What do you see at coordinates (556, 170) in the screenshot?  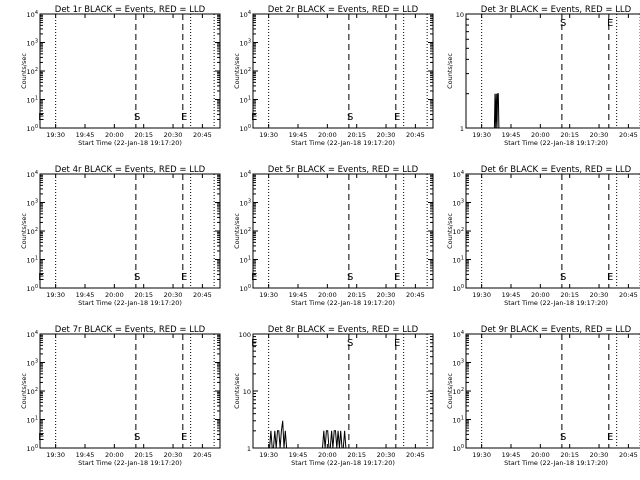 I see `panel-title: Det 6r BLACK = Events, RED = LLD` at bounding box center [556, 170].